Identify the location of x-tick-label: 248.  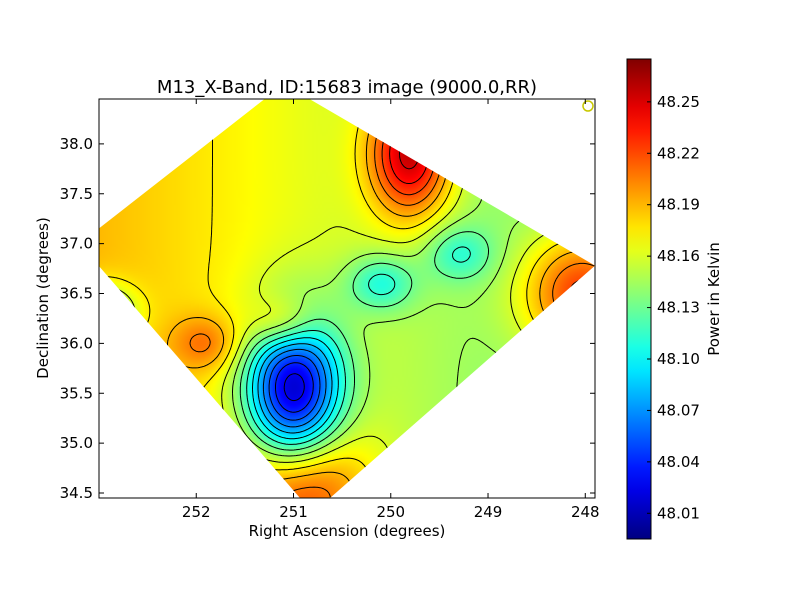
(585, 512).